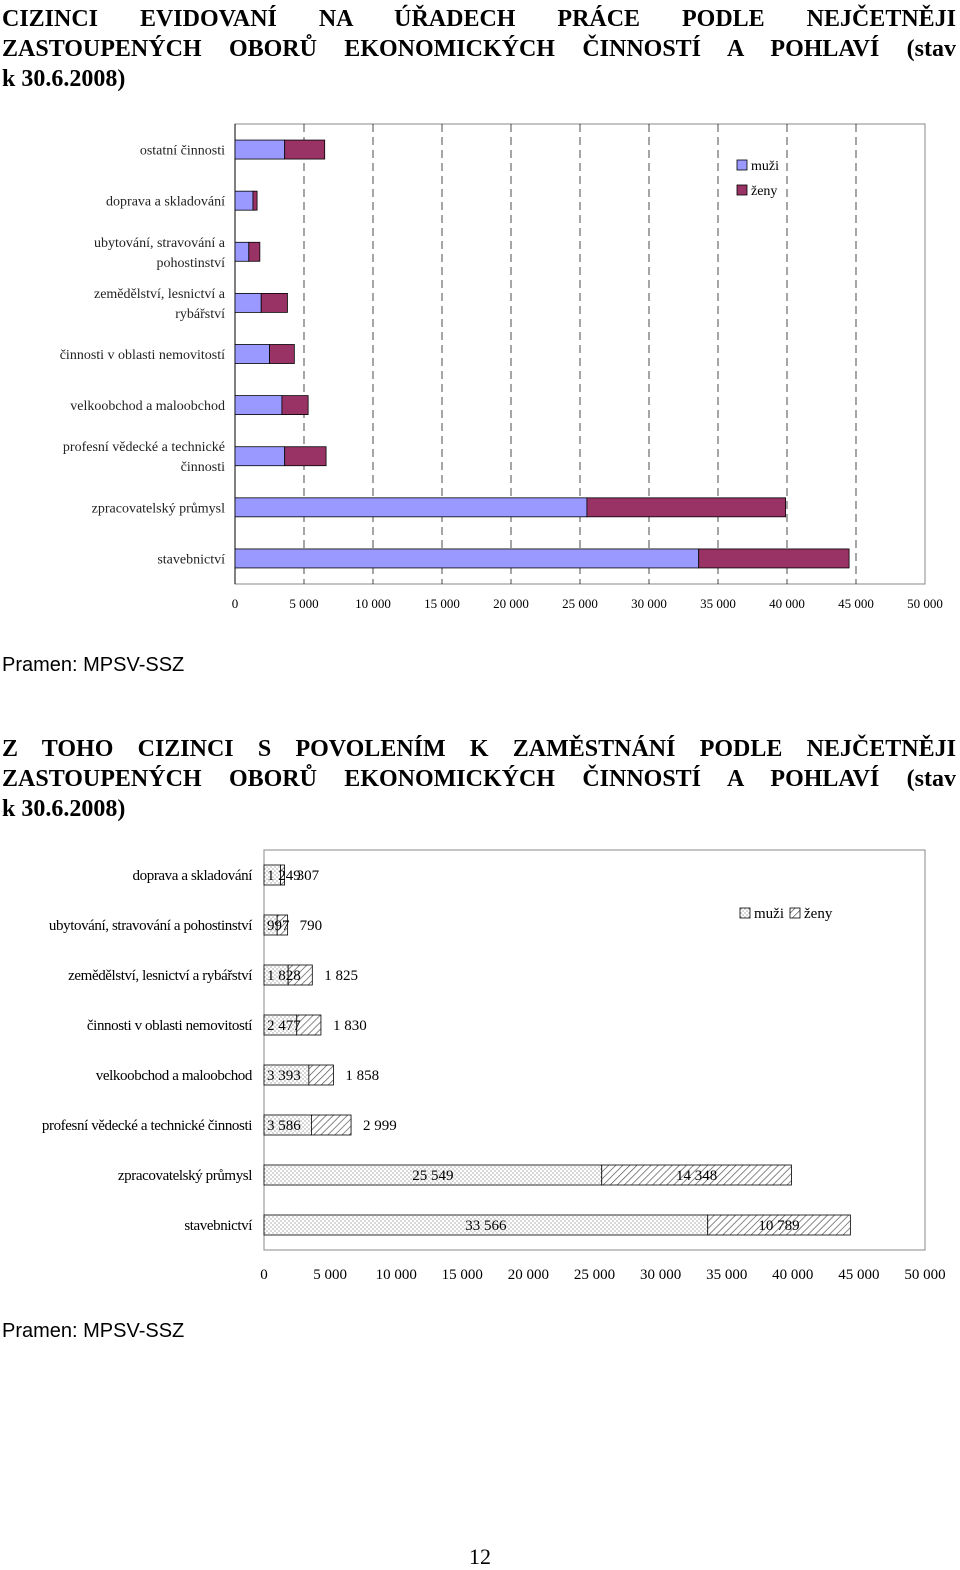 The width and height of the screenshot is (960, 1570). I want to click on chart2-data-label-men: 1 828, so click(284, 976).